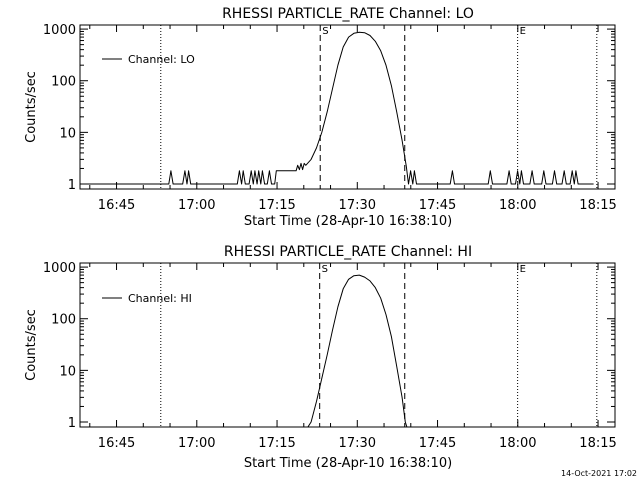 The height and width of the screenshot is (480, 640). What do you see at coordinates (161, 59) in the screenshot?
I see `legend-label: Channel: LO` at bounding box center [161, 59].